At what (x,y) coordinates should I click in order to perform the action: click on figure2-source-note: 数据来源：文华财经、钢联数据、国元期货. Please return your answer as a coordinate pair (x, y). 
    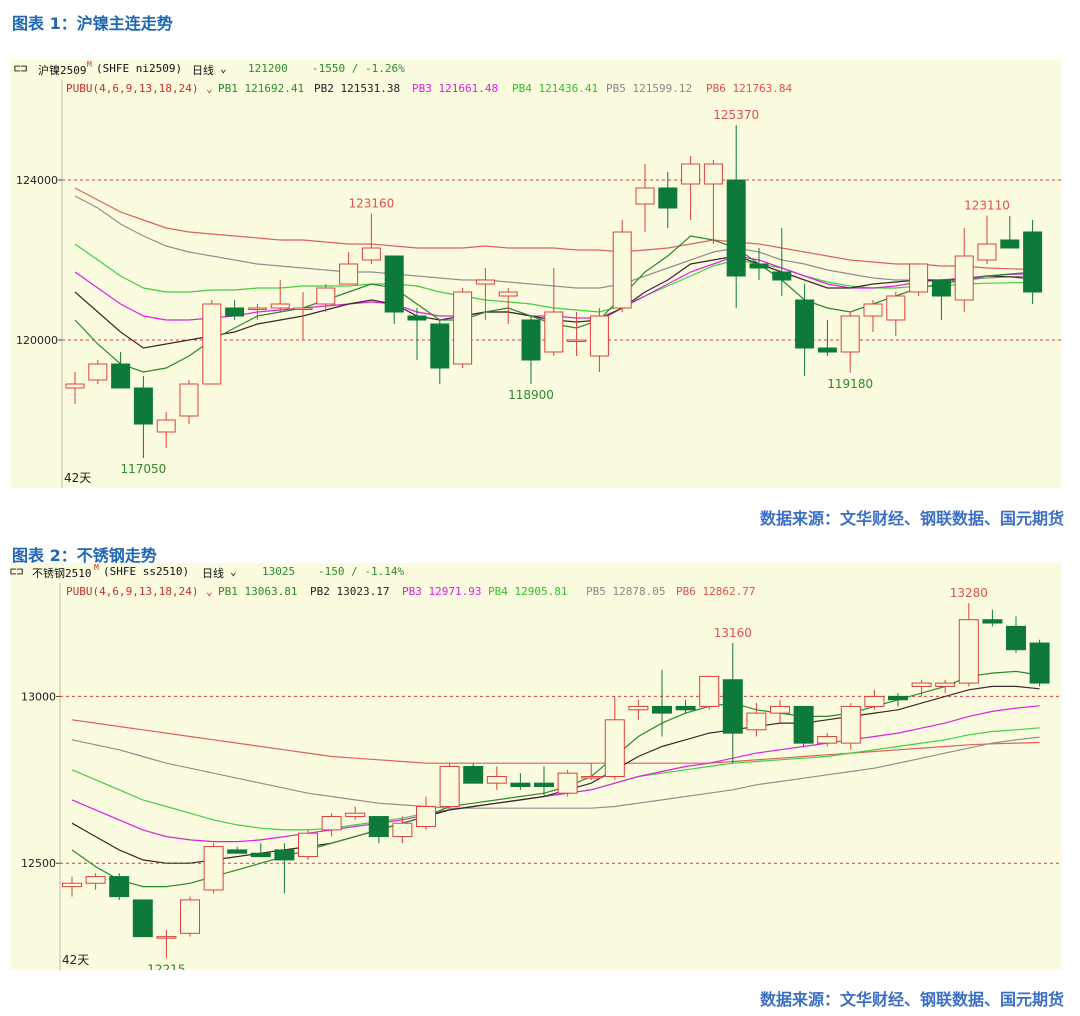
    Looking at the image, I should click on (911, 999).